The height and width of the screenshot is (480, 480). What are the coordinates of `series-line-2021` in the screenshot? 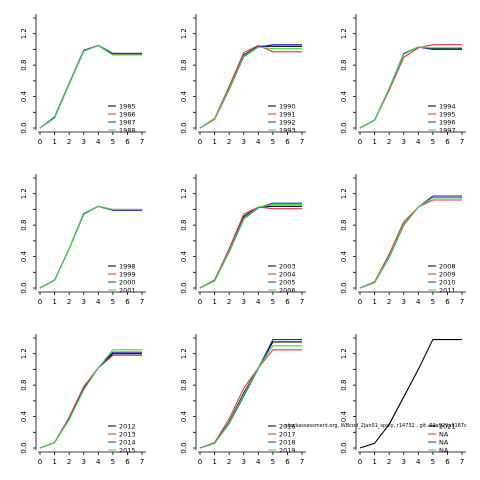 It's located at (410, 394).